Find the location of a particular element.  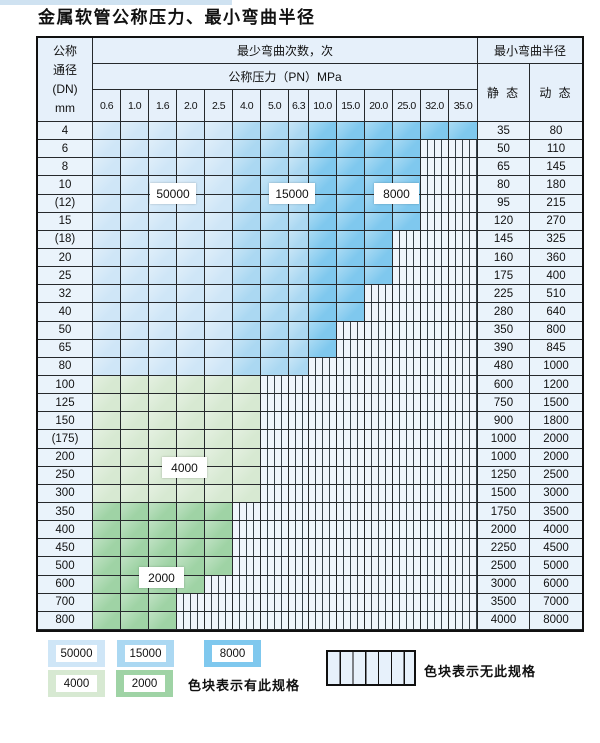

header-pn-tick: 4.0 is located at coordinates (247, 106).